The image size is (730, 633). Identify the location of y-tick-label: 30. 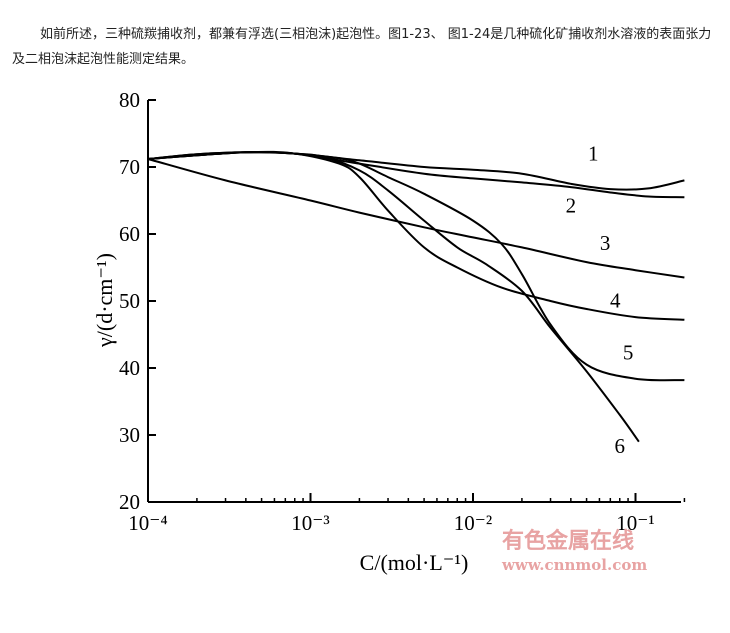
(129, 435).